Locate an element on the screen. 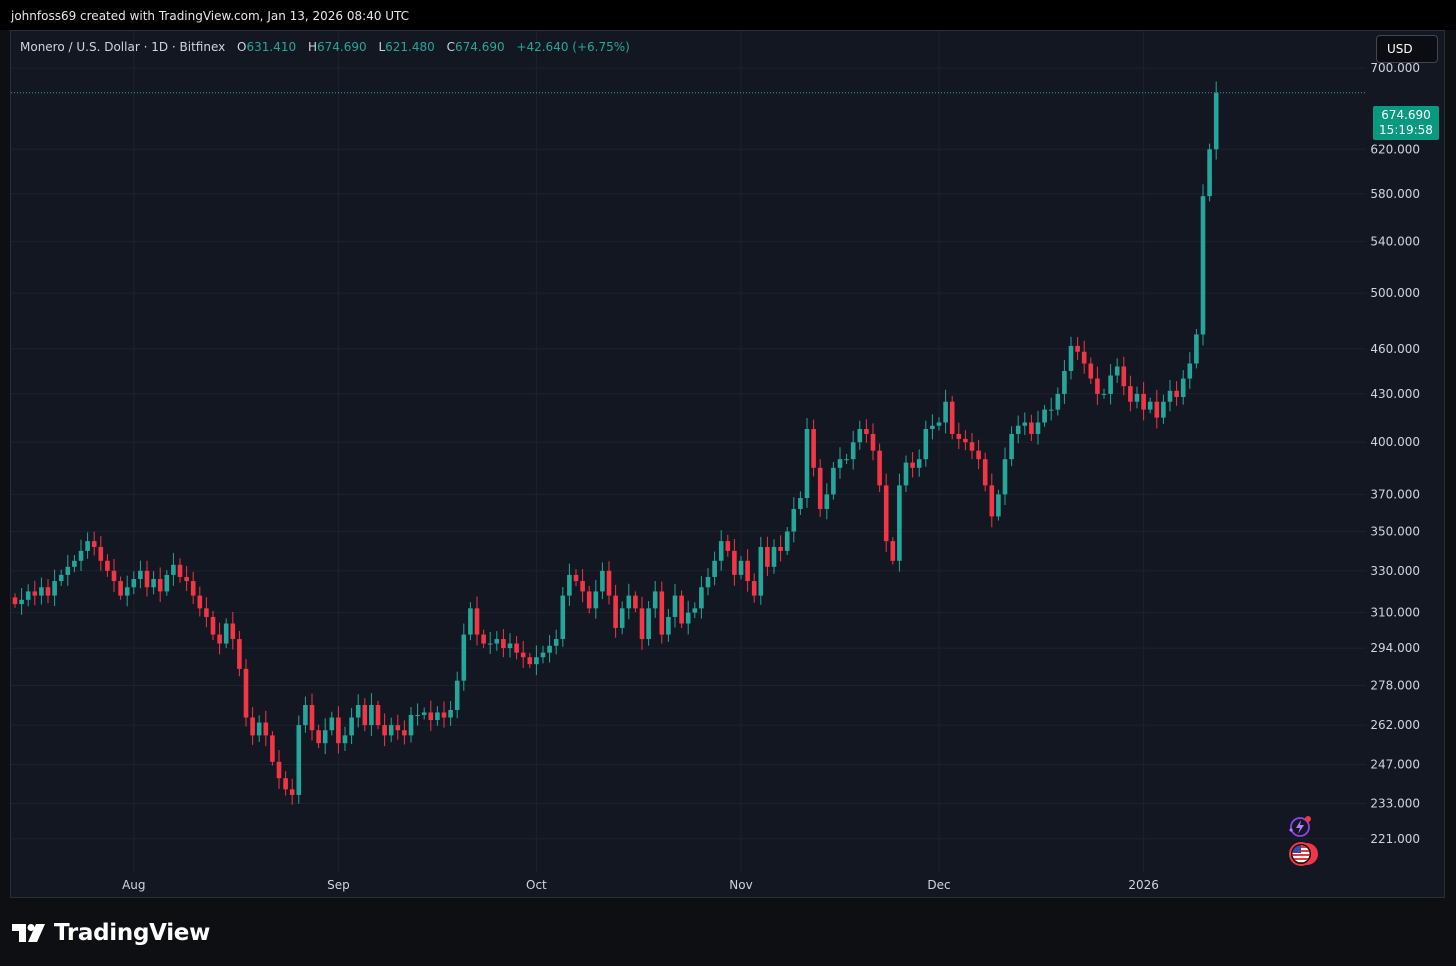 The width and height of the screenshot is (1456, 966). y-tick-label: 430.000 is located at coordinates (1395, 394).